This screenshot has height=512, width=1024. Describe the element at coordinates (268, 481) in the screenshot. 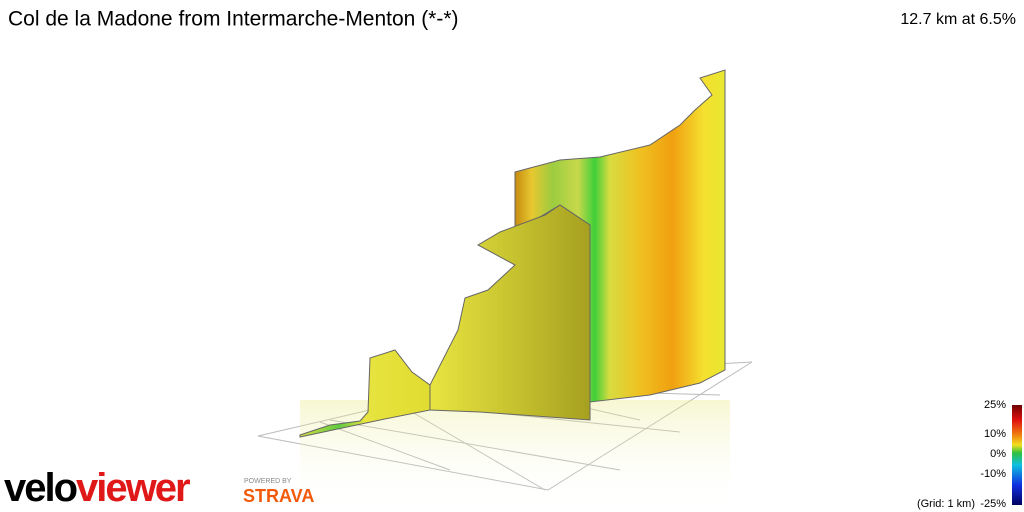

I see `powered-by: POWERED BY` at that location.